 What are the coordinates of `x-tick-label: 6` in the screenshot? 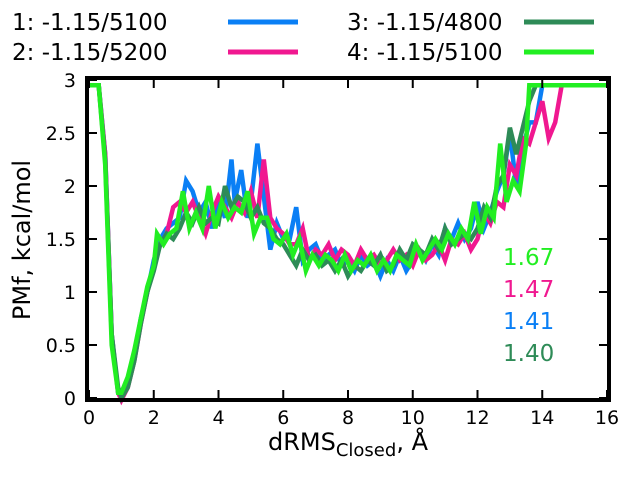 It's located at (283, 418).